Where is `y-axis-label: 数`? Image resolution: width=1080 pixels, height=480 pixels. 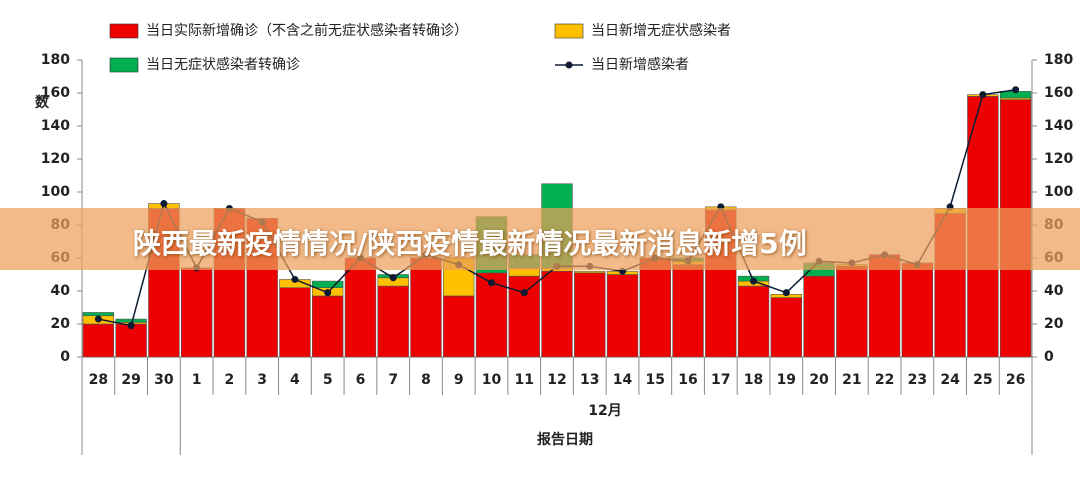 y-axis-label: 数 is located at coordinates (42, 102).